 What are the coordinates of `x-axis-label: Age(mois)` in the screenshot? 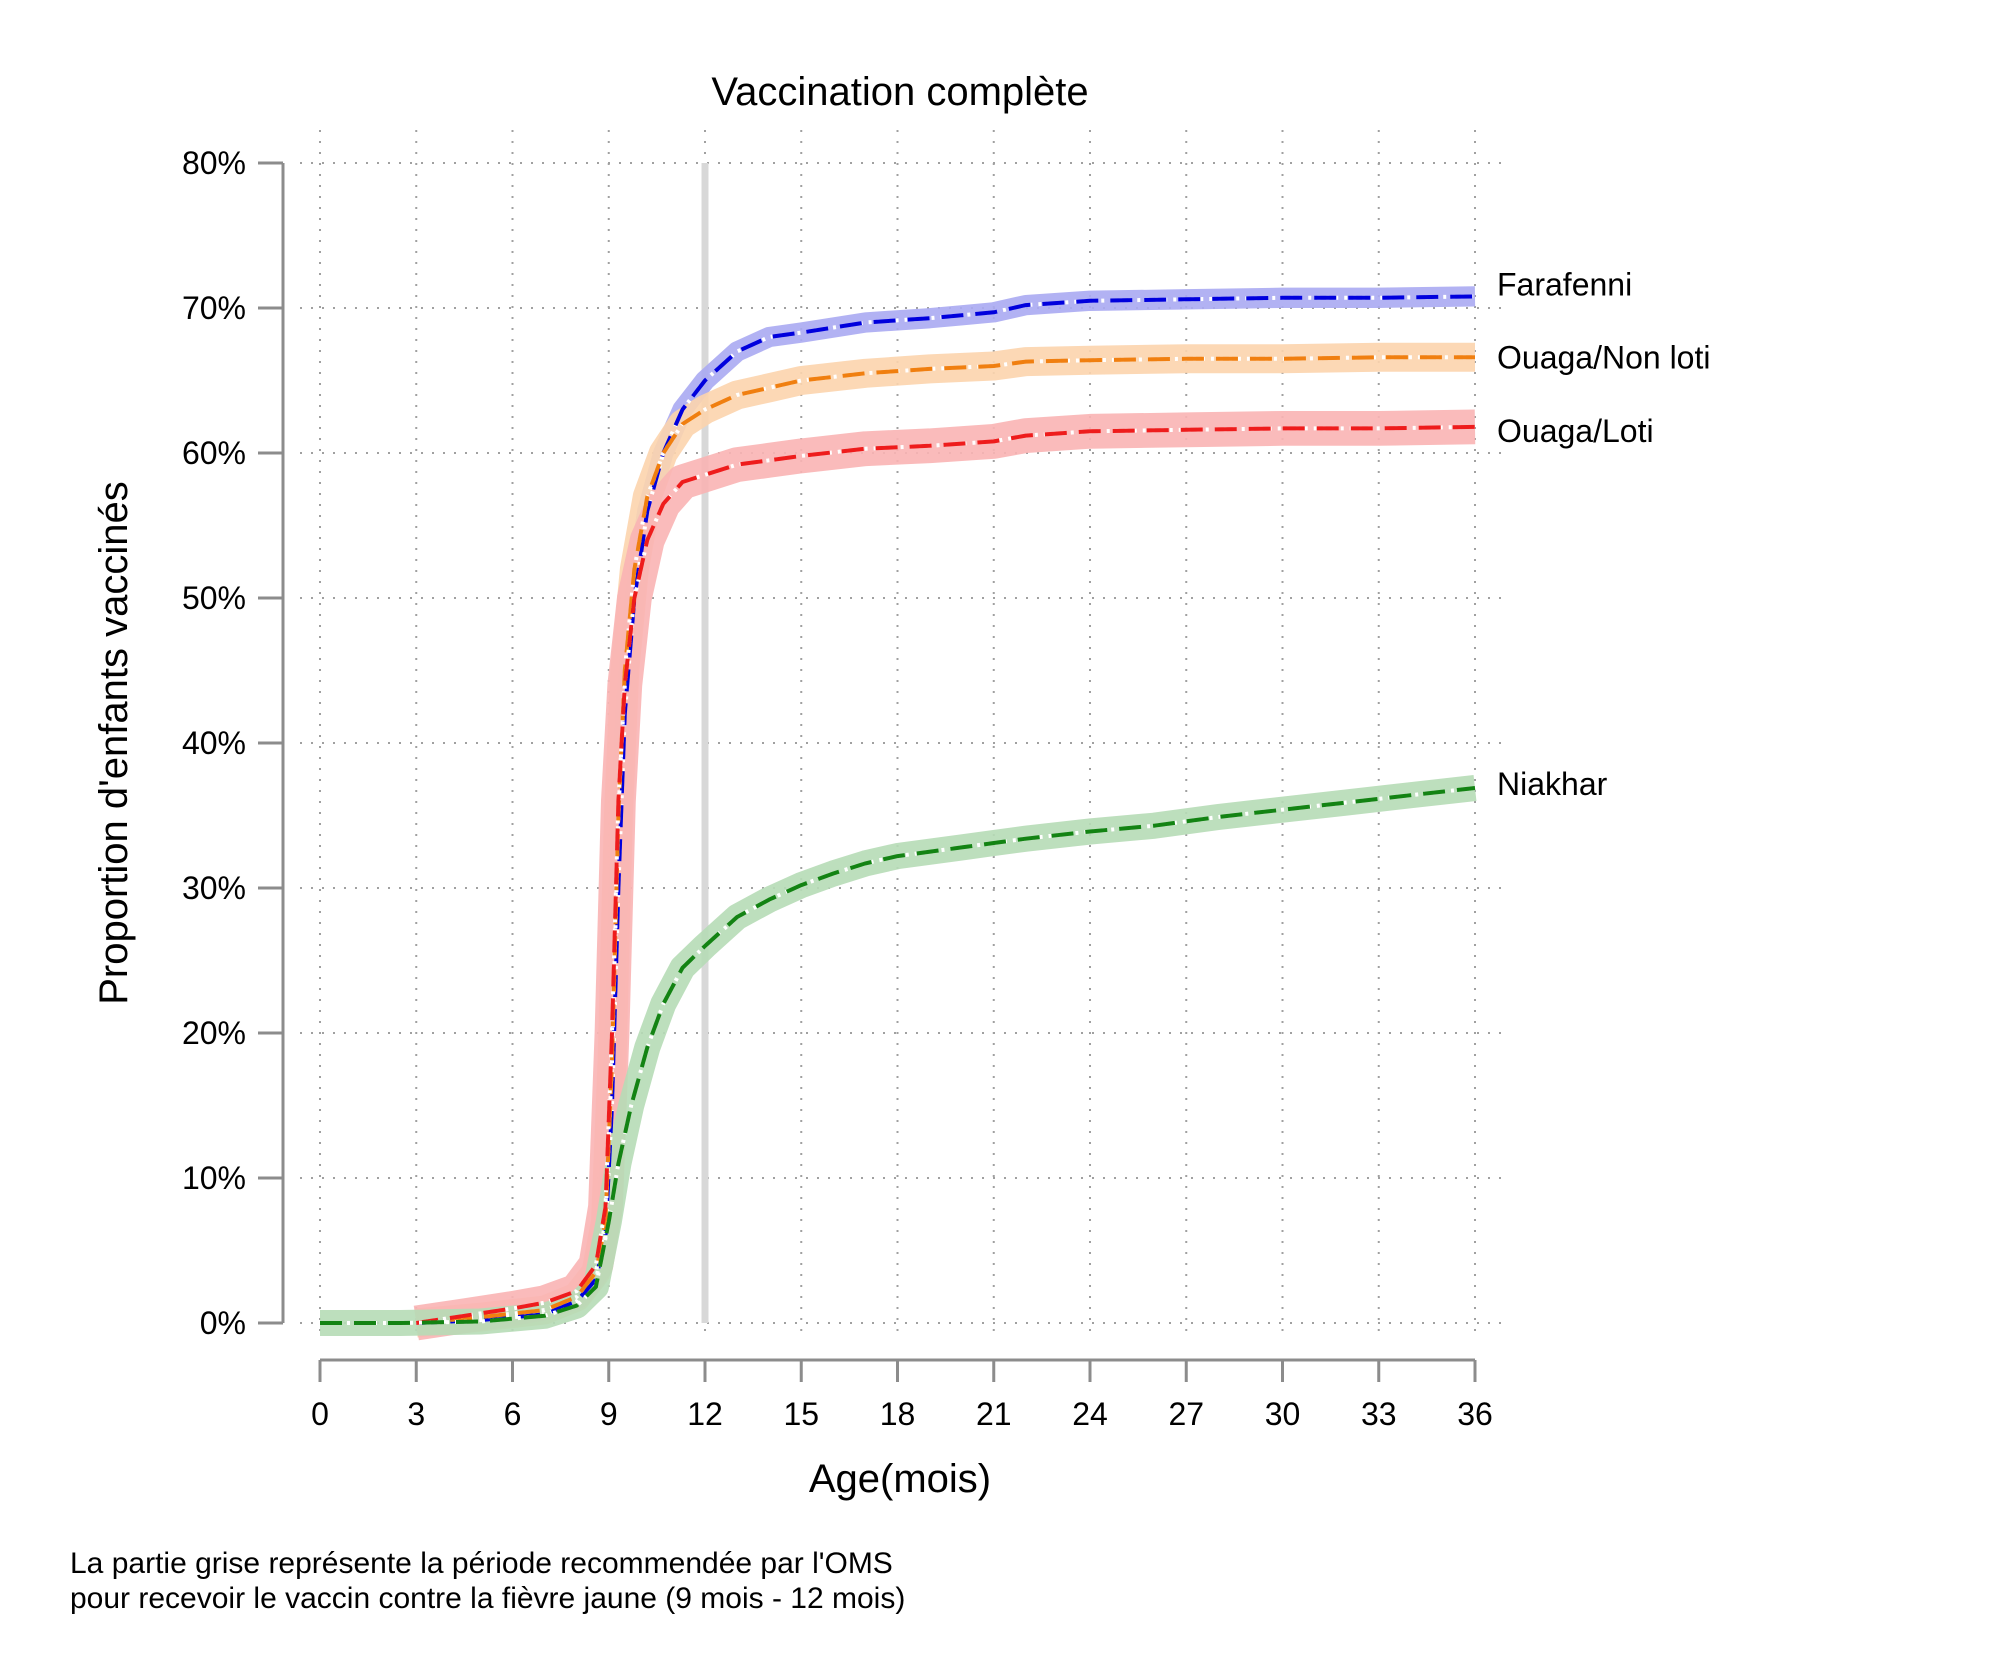 It's located at (900, 1479).